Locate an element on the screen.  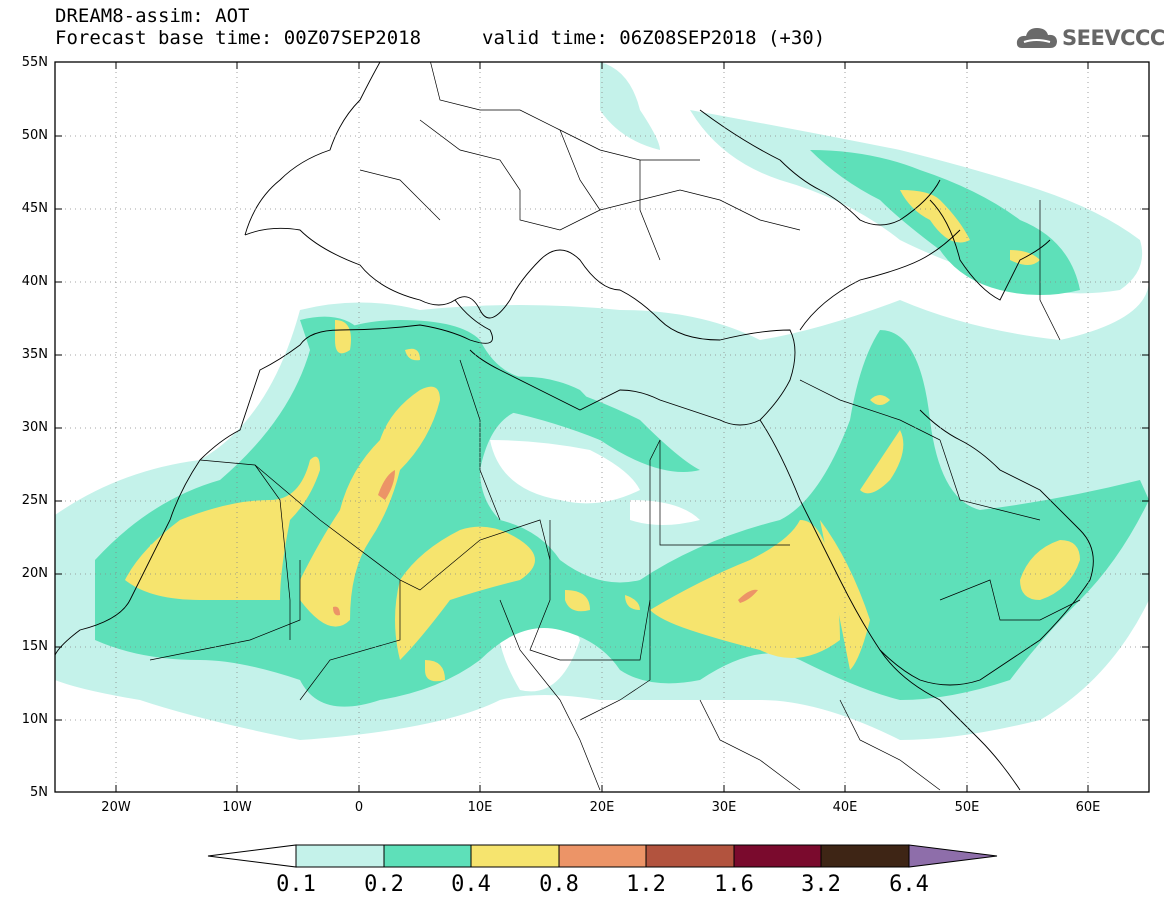
colorbar-label: 0.1 is located at coordinates (296, 884).